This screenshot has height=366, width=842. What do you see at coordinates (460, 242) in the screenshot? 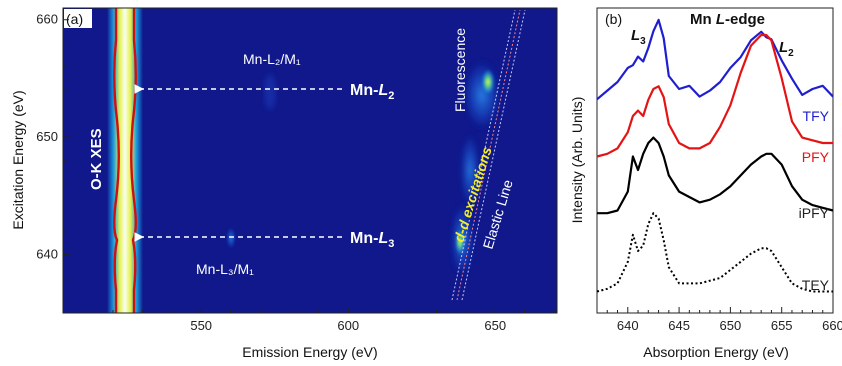
I see `dd-blob-l3-core` at bounding box center [460, 242].